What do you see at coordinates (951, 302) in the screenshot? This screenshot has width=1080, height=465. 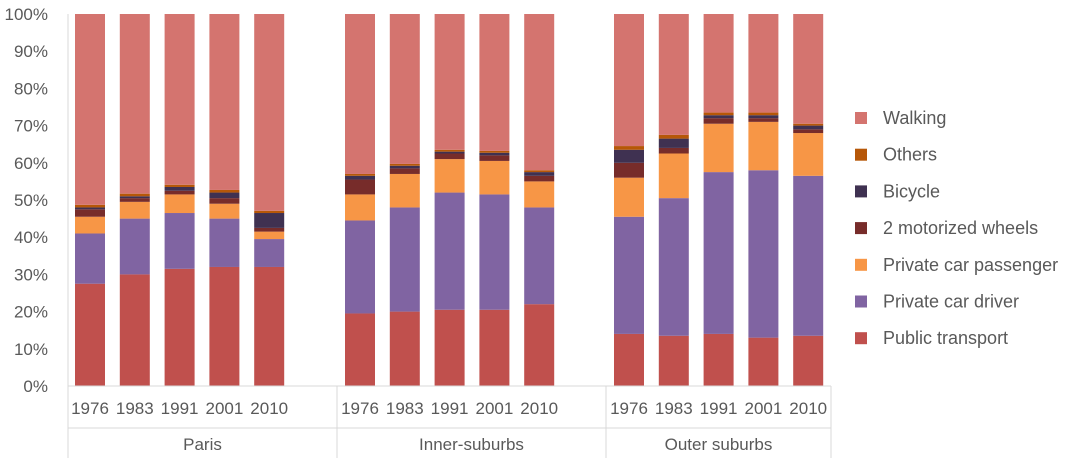 I see `legend-label: Private car driver` at bounding box center [951, 302].